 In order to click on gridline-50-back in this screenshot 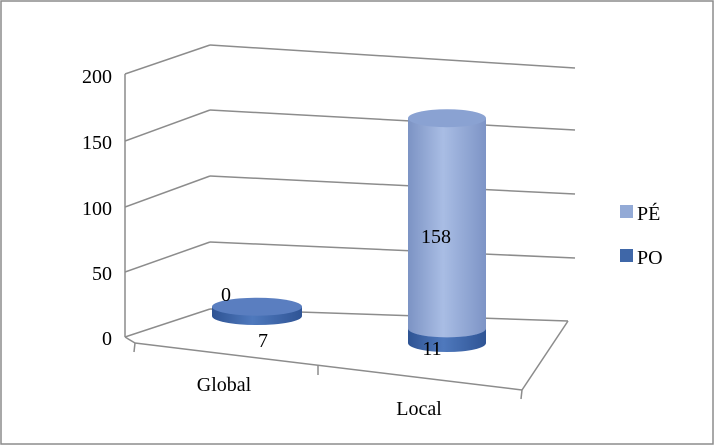, I will do `click(392, 250)`.